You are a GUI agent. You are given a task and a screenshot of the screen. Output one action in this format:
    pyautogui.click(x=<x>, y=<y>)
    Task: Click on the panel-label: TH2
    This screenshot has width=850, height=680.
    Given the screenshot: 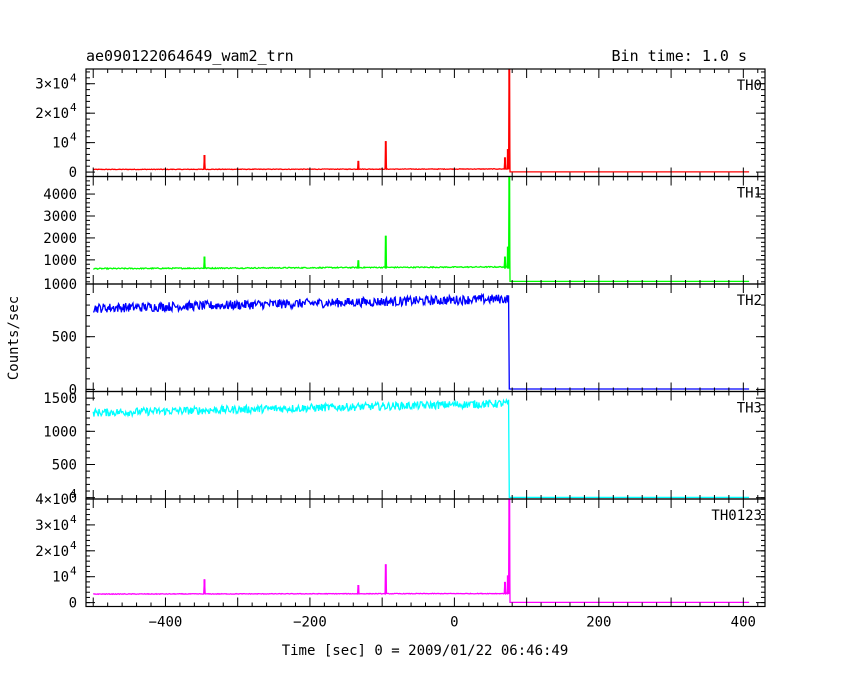 What is the action you would take?
    pyautogui.click(x=749, y=301)
    